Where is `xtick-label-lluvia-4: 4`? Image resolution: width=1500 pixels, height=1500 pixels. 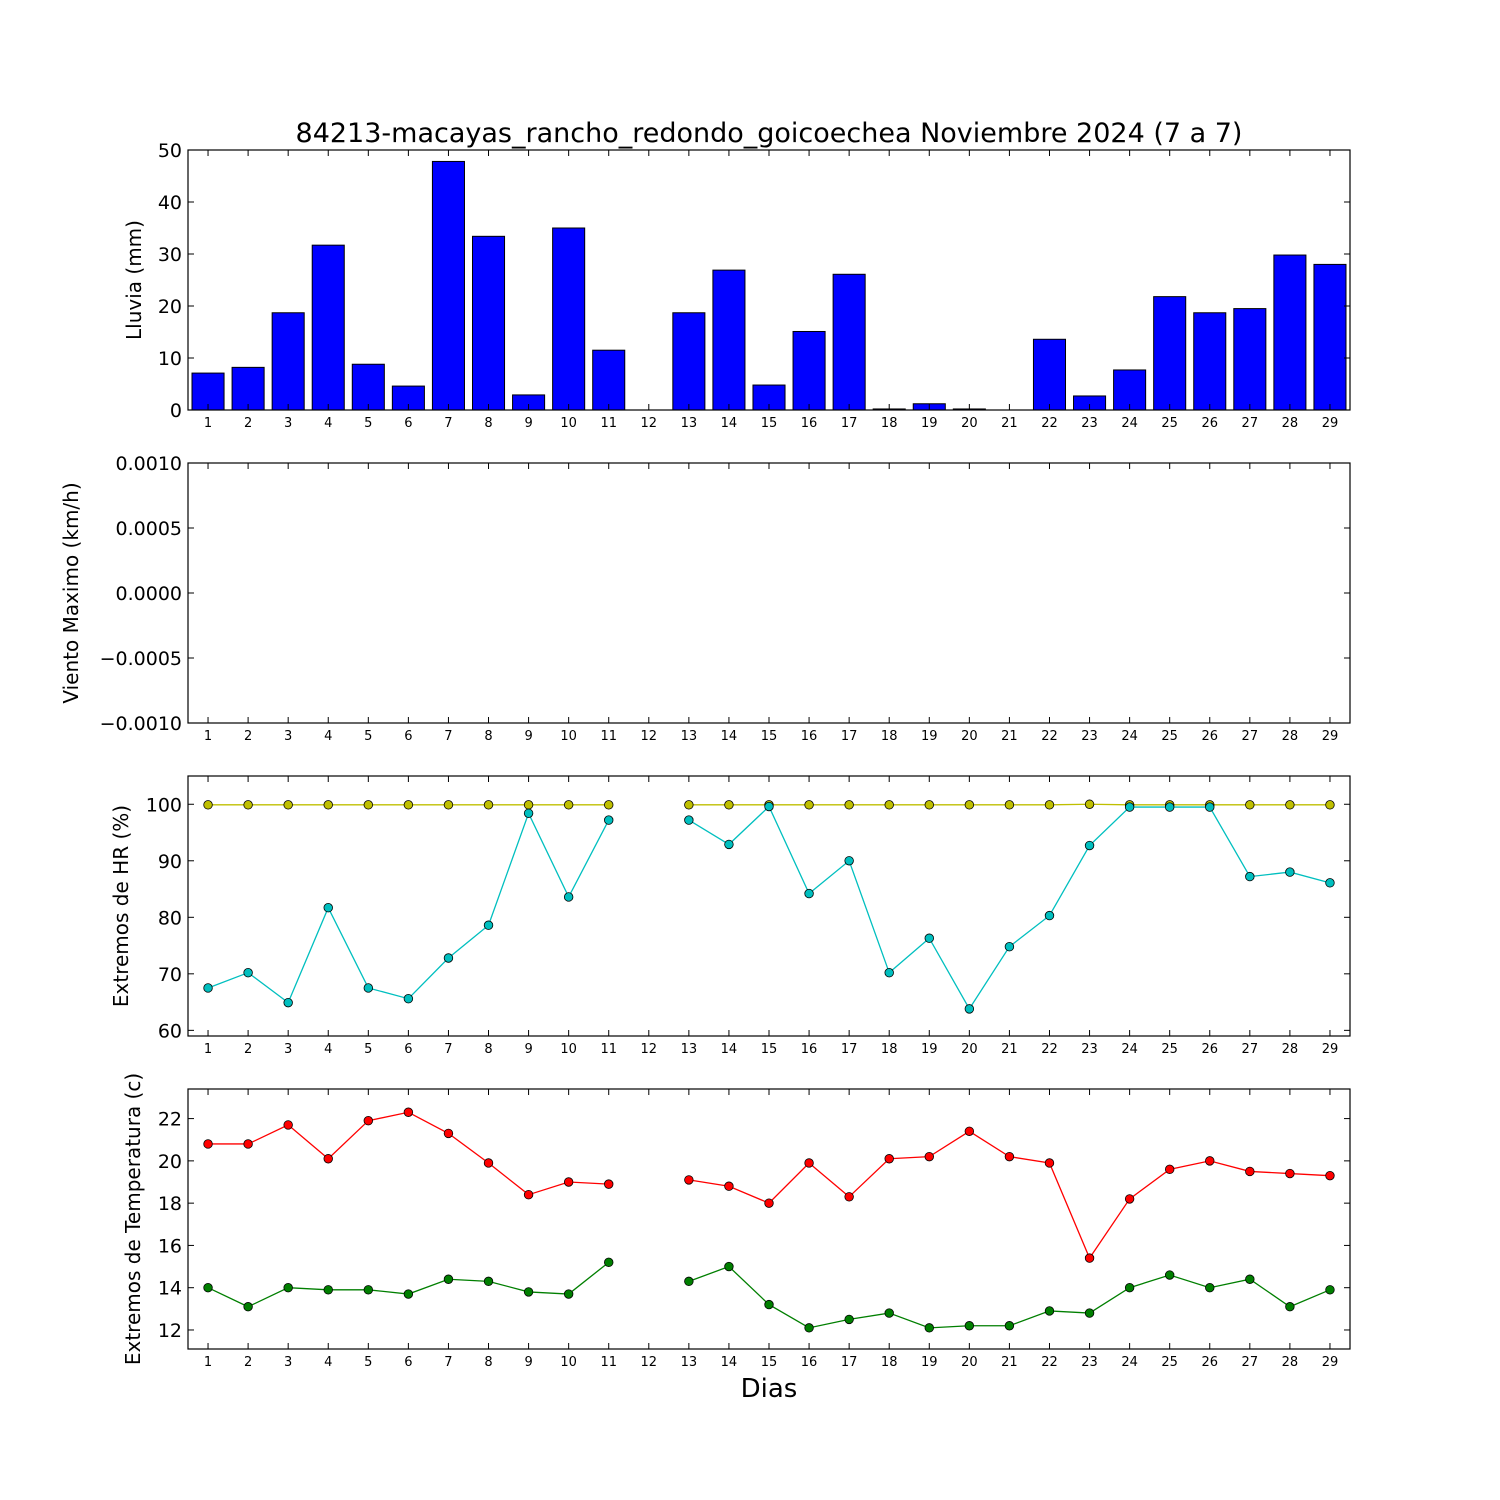
xtick-label-lluvia-4: 4 is located at coordinates (328, 423).